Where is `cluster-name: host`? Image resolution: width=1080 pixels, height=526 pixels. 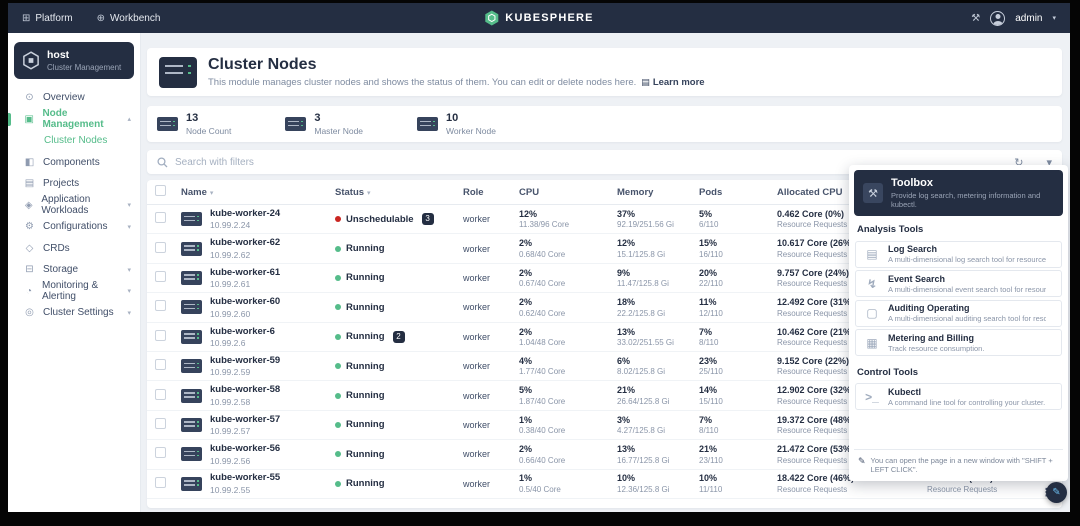
cluster-name: host is located at coordinates (58, 55).